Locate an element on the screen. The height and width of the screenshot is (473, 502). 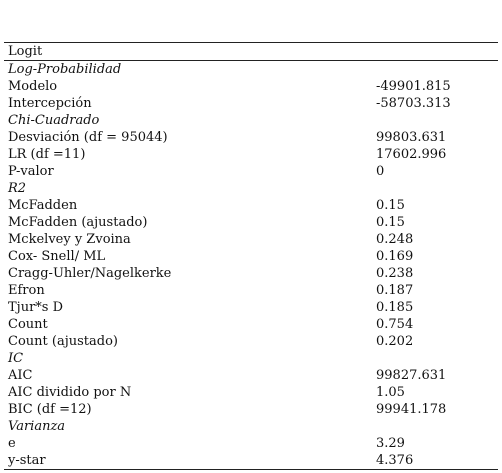
table-row: Cox- Snell/ ML 0.169 is located at coordinates (251, 256).